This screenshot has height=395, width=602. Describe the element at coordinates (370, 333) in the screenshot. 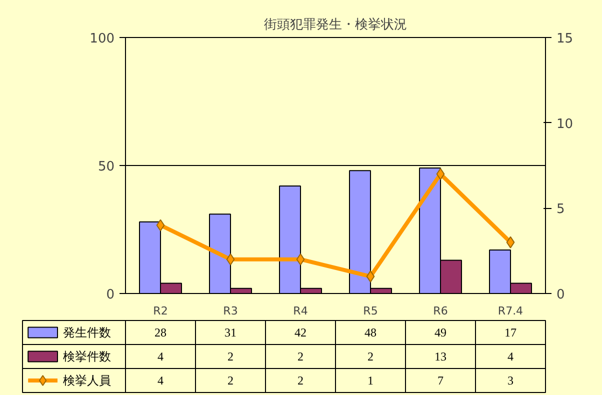

I see `data-label: 48` at that location.